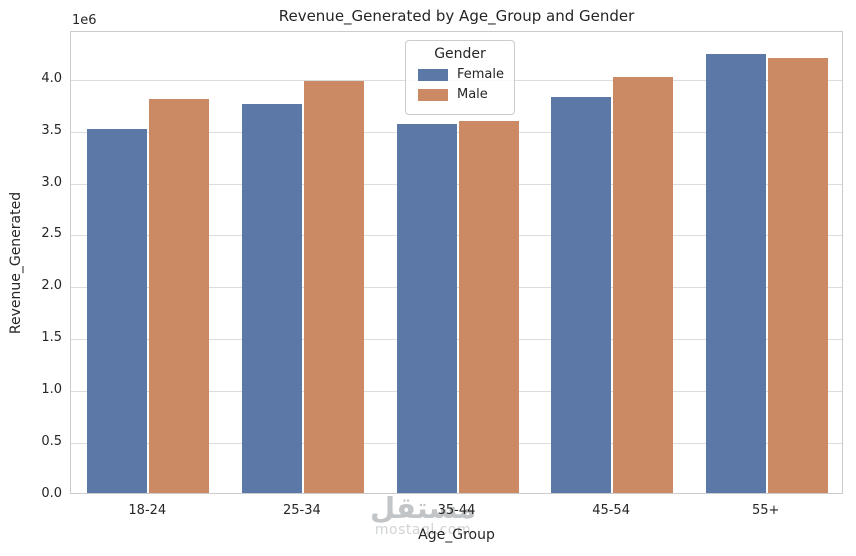 The width and height of the screenshot is (856, 556). Describe the element at coordinates (51, 234) in the screenshot. I see `y-tick-label-2.5: 2.5` at that location.